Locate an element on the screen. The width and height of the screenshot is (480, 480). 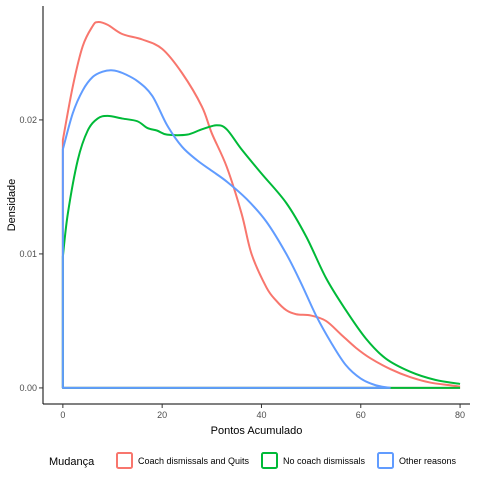
legend-title: Mudança is located at coordinates (72, 462).